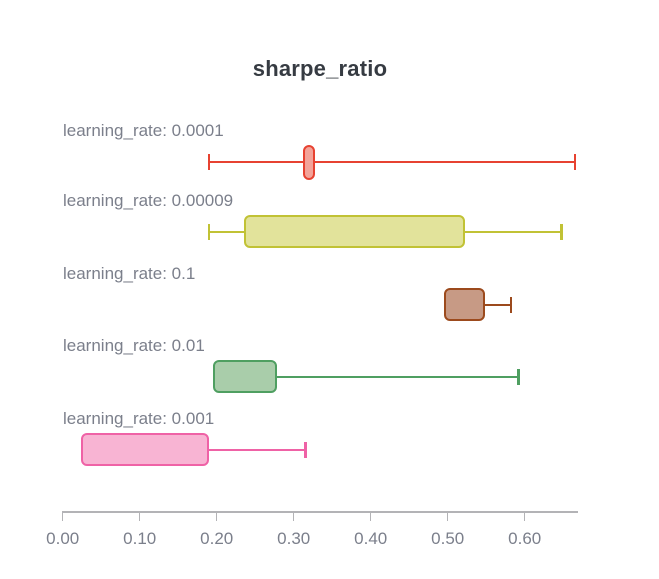  What do you see at coordinates (448, 538) in the screenshot?
I see `x-axis-tick-label: 0.50` at bounding box center [448, 538].